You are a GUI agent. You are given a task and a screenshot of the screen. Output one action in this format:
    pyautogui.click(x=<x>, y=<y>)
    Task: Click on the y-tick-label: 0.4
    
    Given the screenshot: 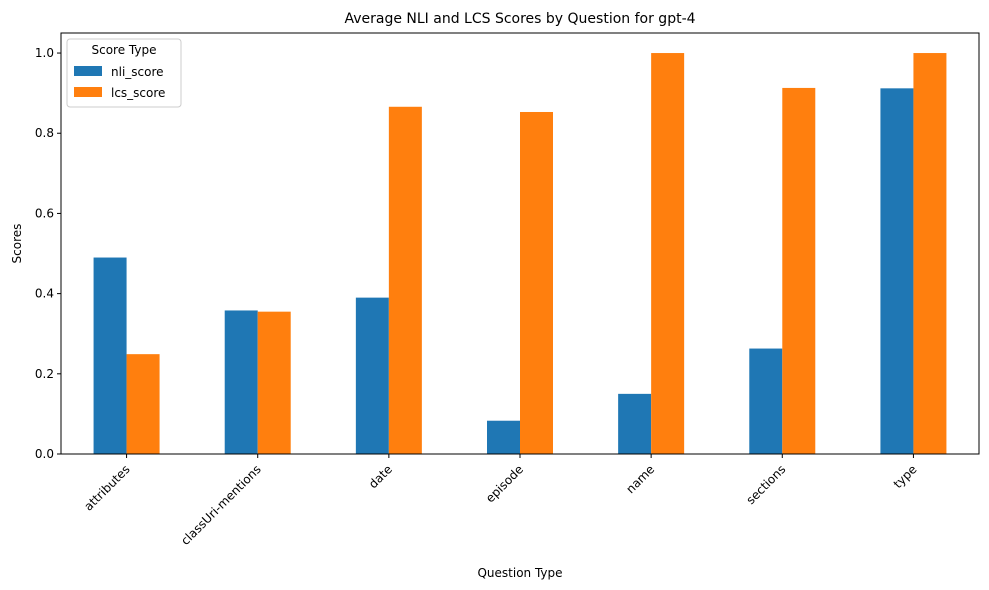 What is the action you would take?
    pyautogui.click(x=44, y=294)
    